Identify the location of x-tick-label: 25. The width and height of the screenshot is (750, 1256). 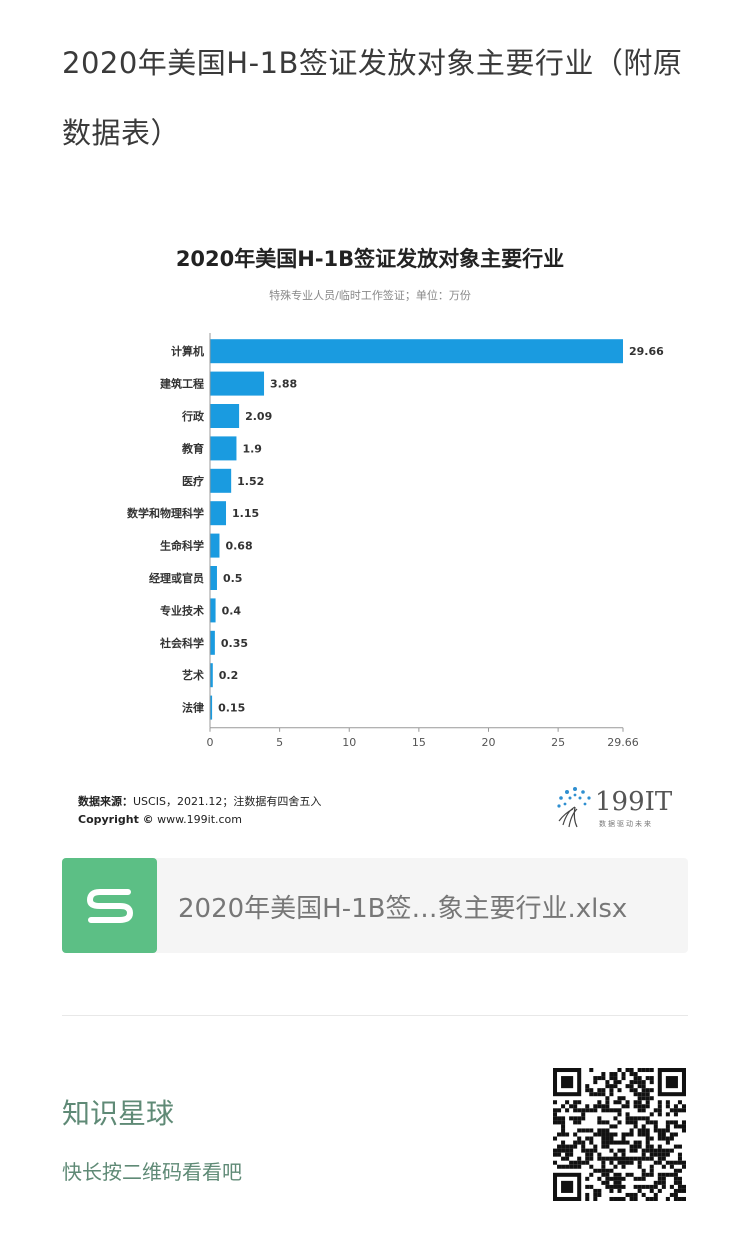
(558, 742).